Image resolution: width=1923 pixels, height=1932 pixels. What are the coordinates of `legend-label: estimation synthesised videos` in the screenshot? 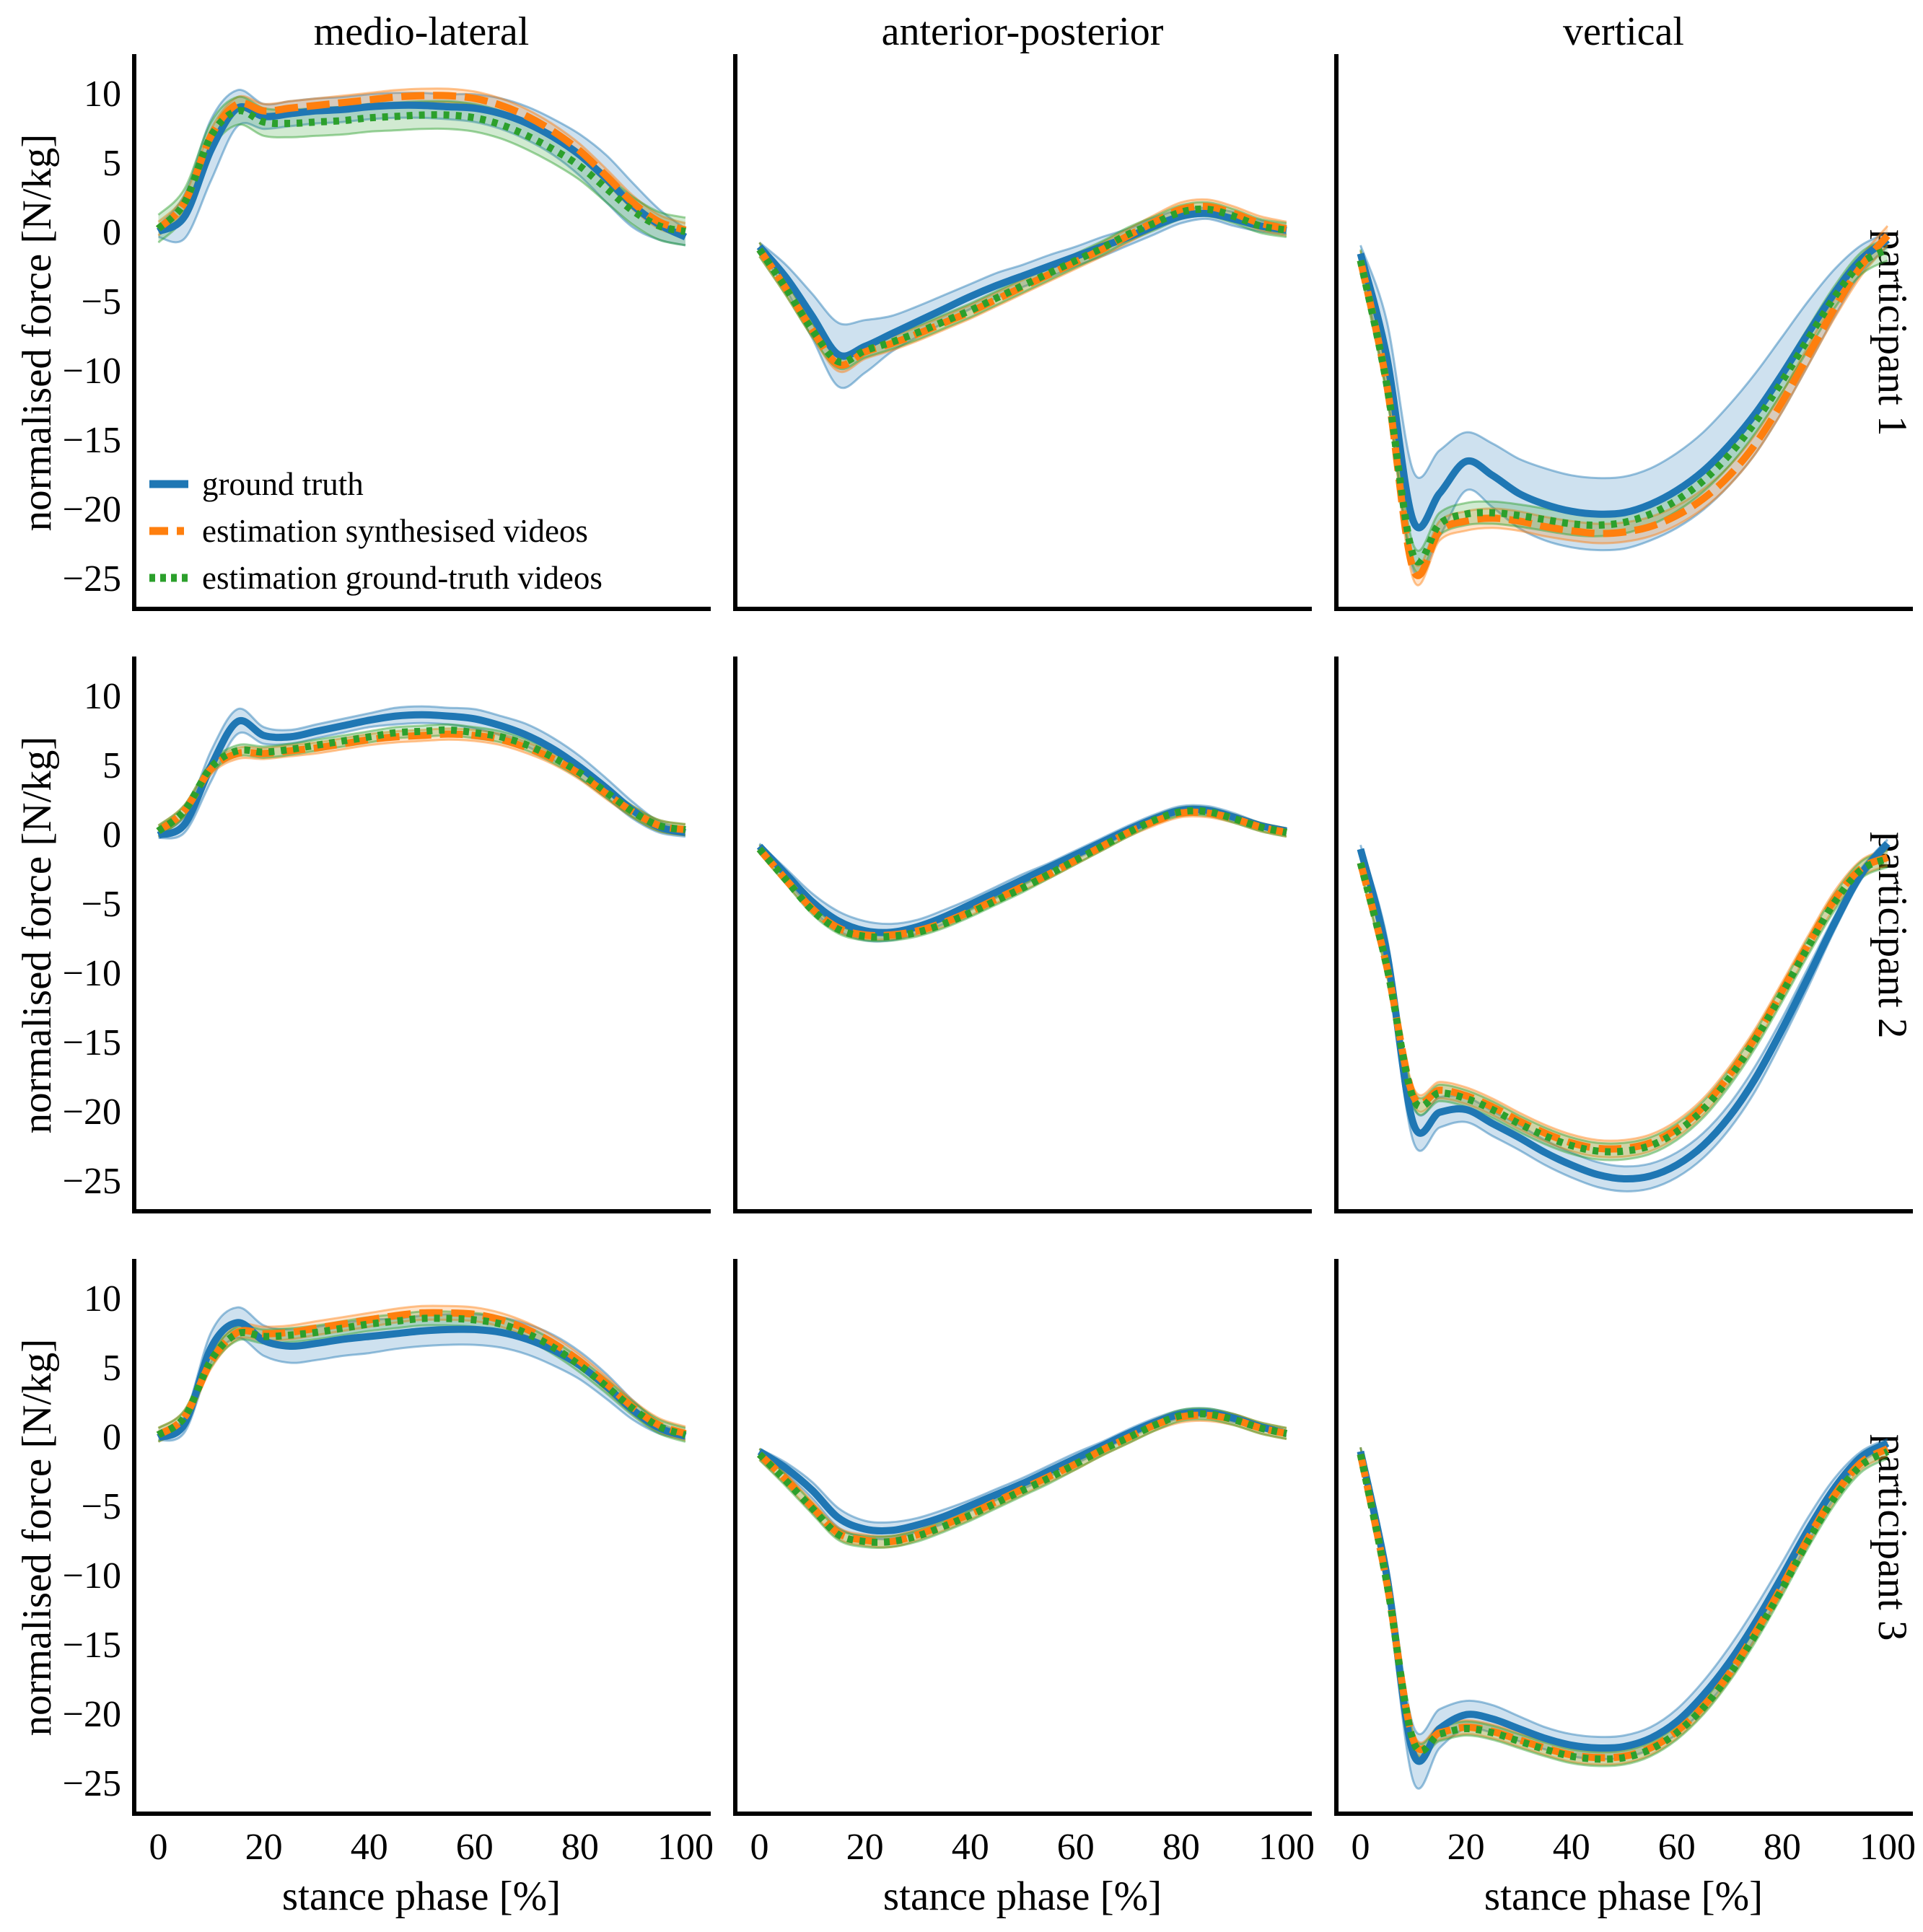 It's located at (395, 530).